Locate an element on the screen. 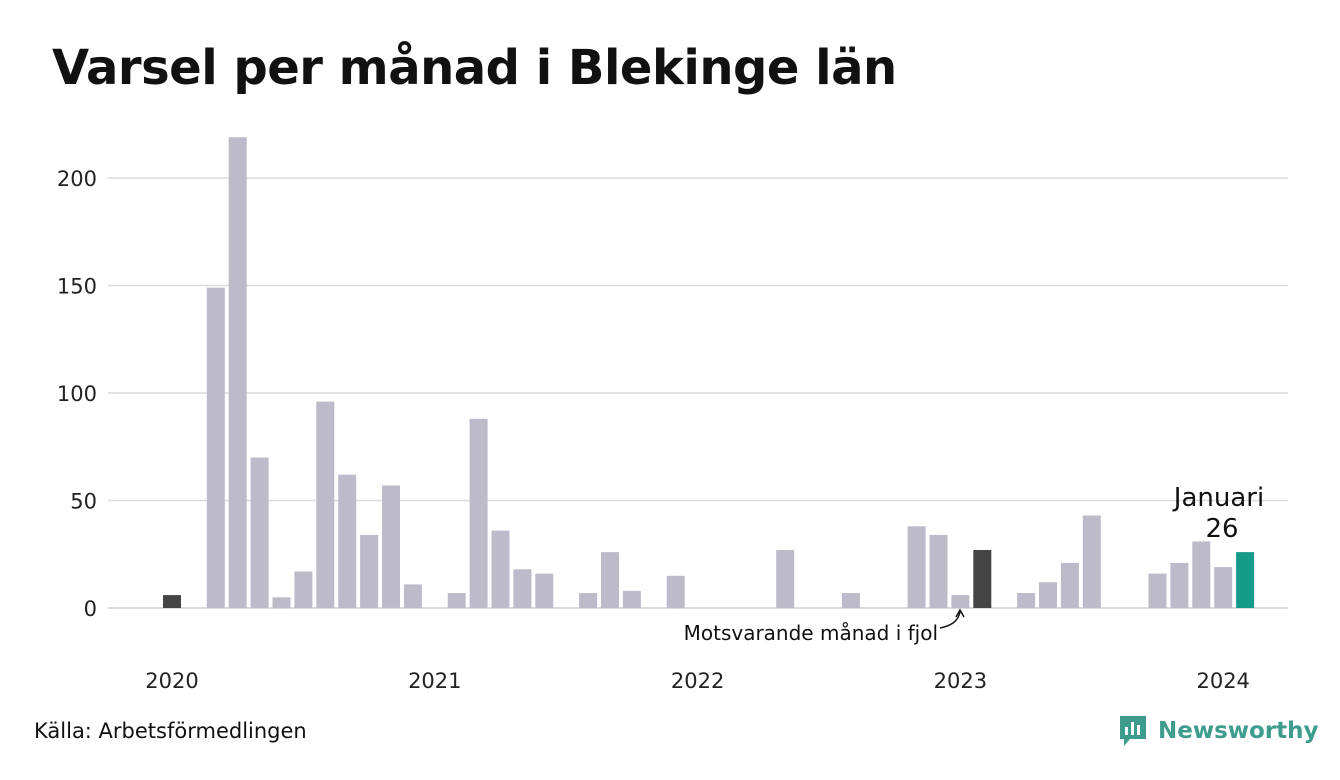 This screenshot has width=1340, height=780. y-tick-label-3: 150 is located at coordinates (77, 287).